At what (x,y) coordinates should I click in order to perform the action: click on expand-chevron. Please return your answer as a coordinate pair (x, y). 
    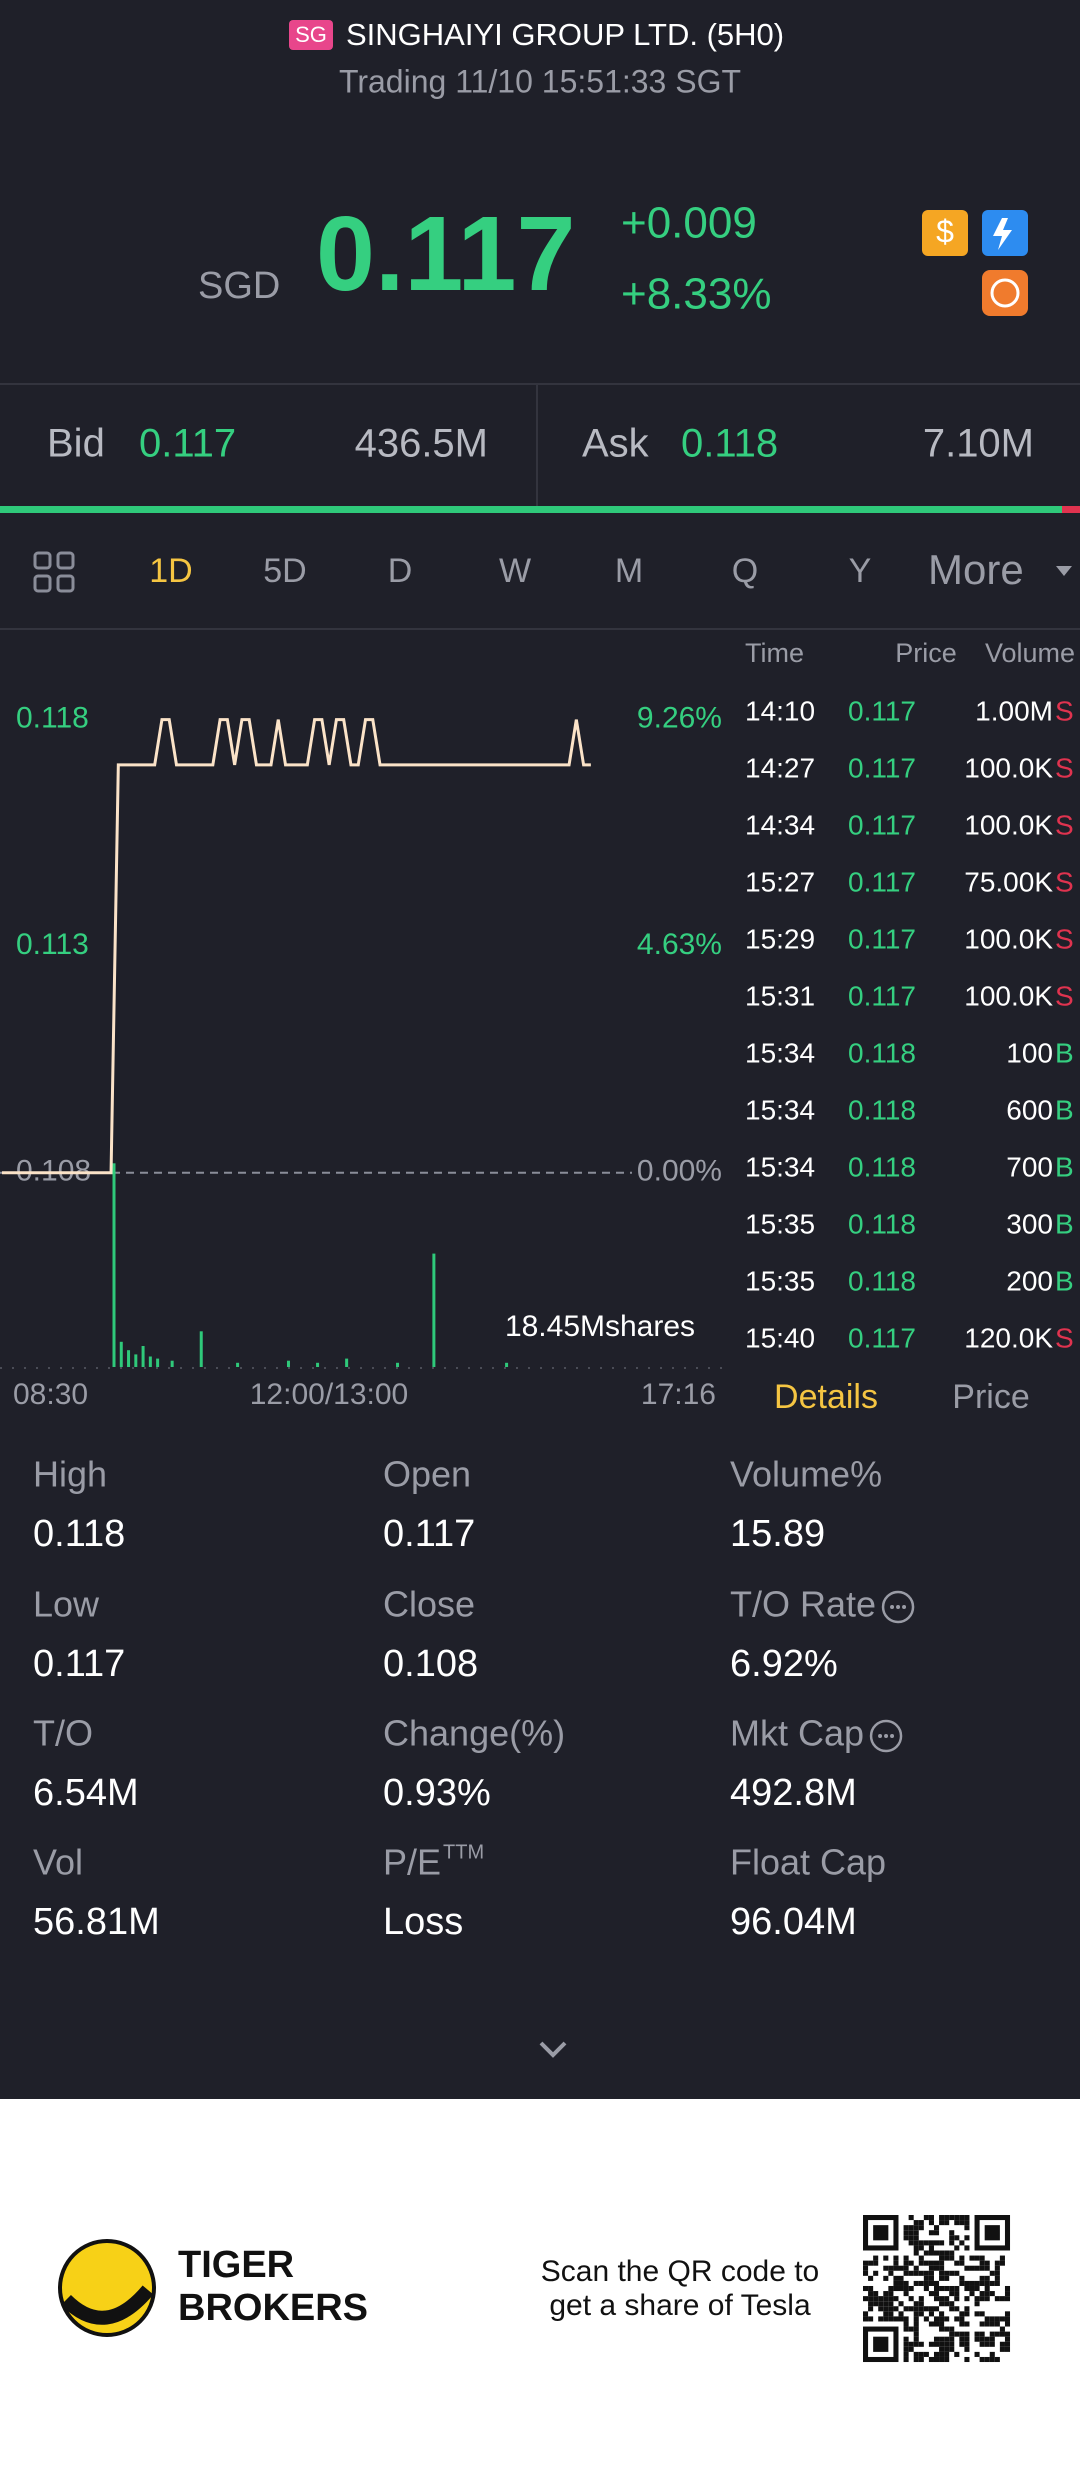
    Looking at the image, I should click on (553, 2049).